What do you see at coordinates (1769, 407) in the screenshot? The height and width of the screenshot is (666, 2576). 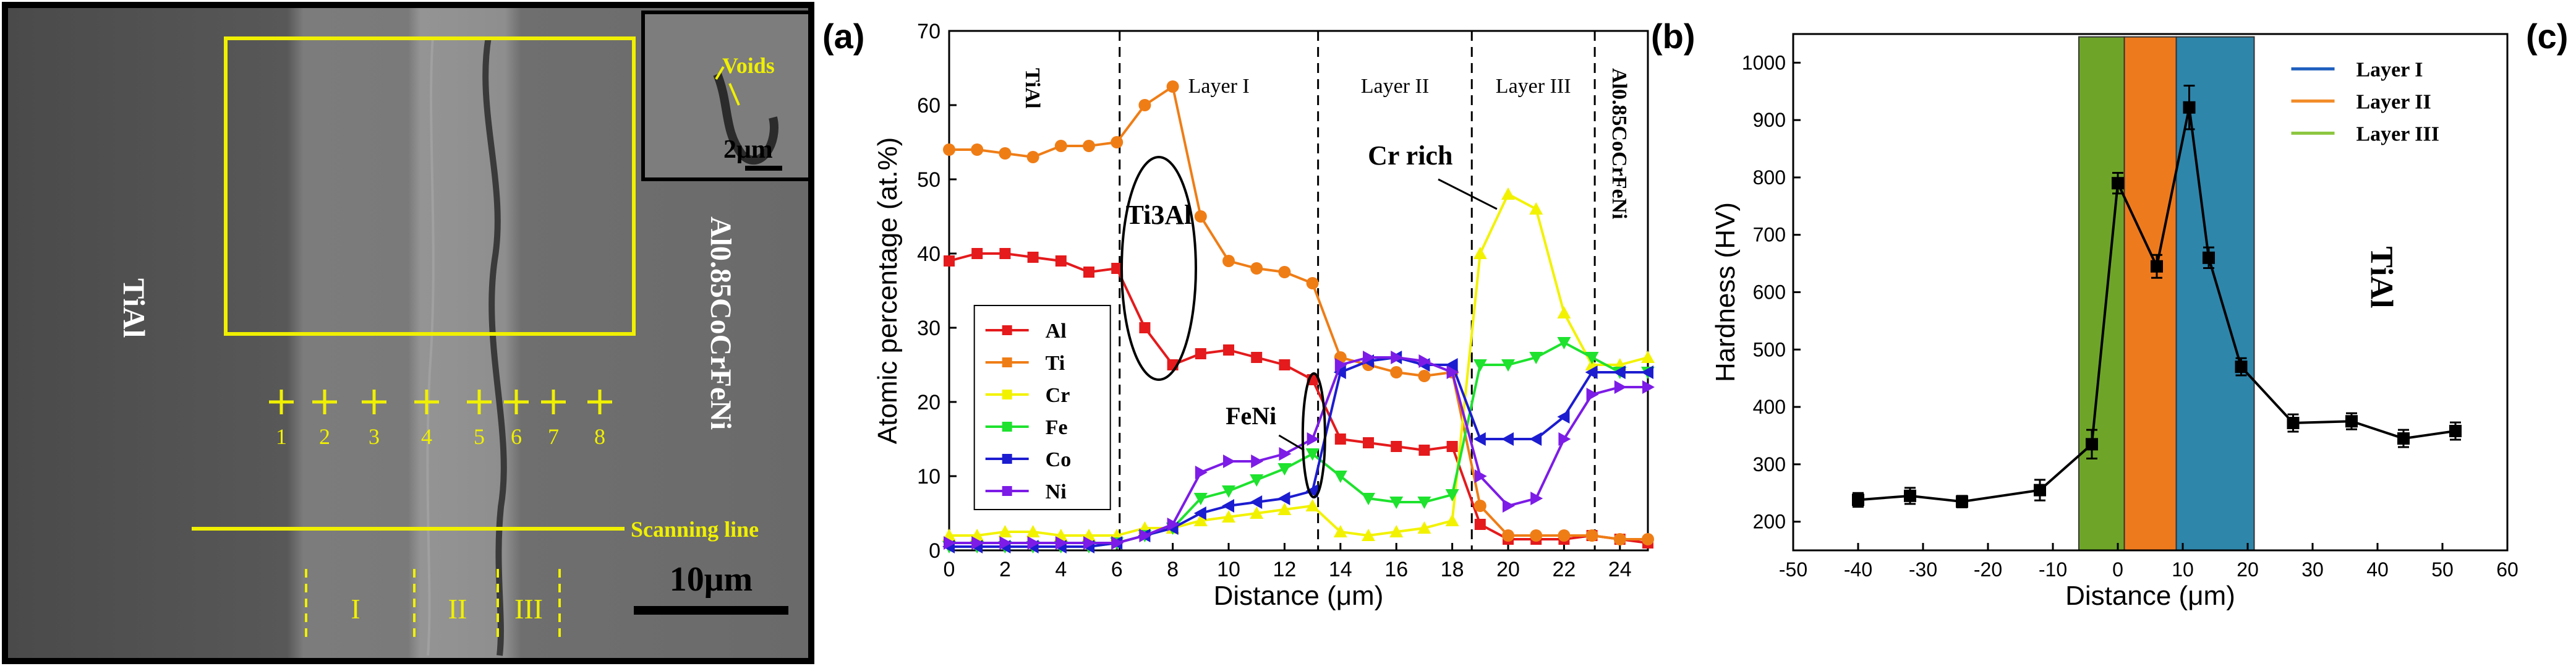 I see `y-tick-label-400: 400` at bounding box center [1769, 407].